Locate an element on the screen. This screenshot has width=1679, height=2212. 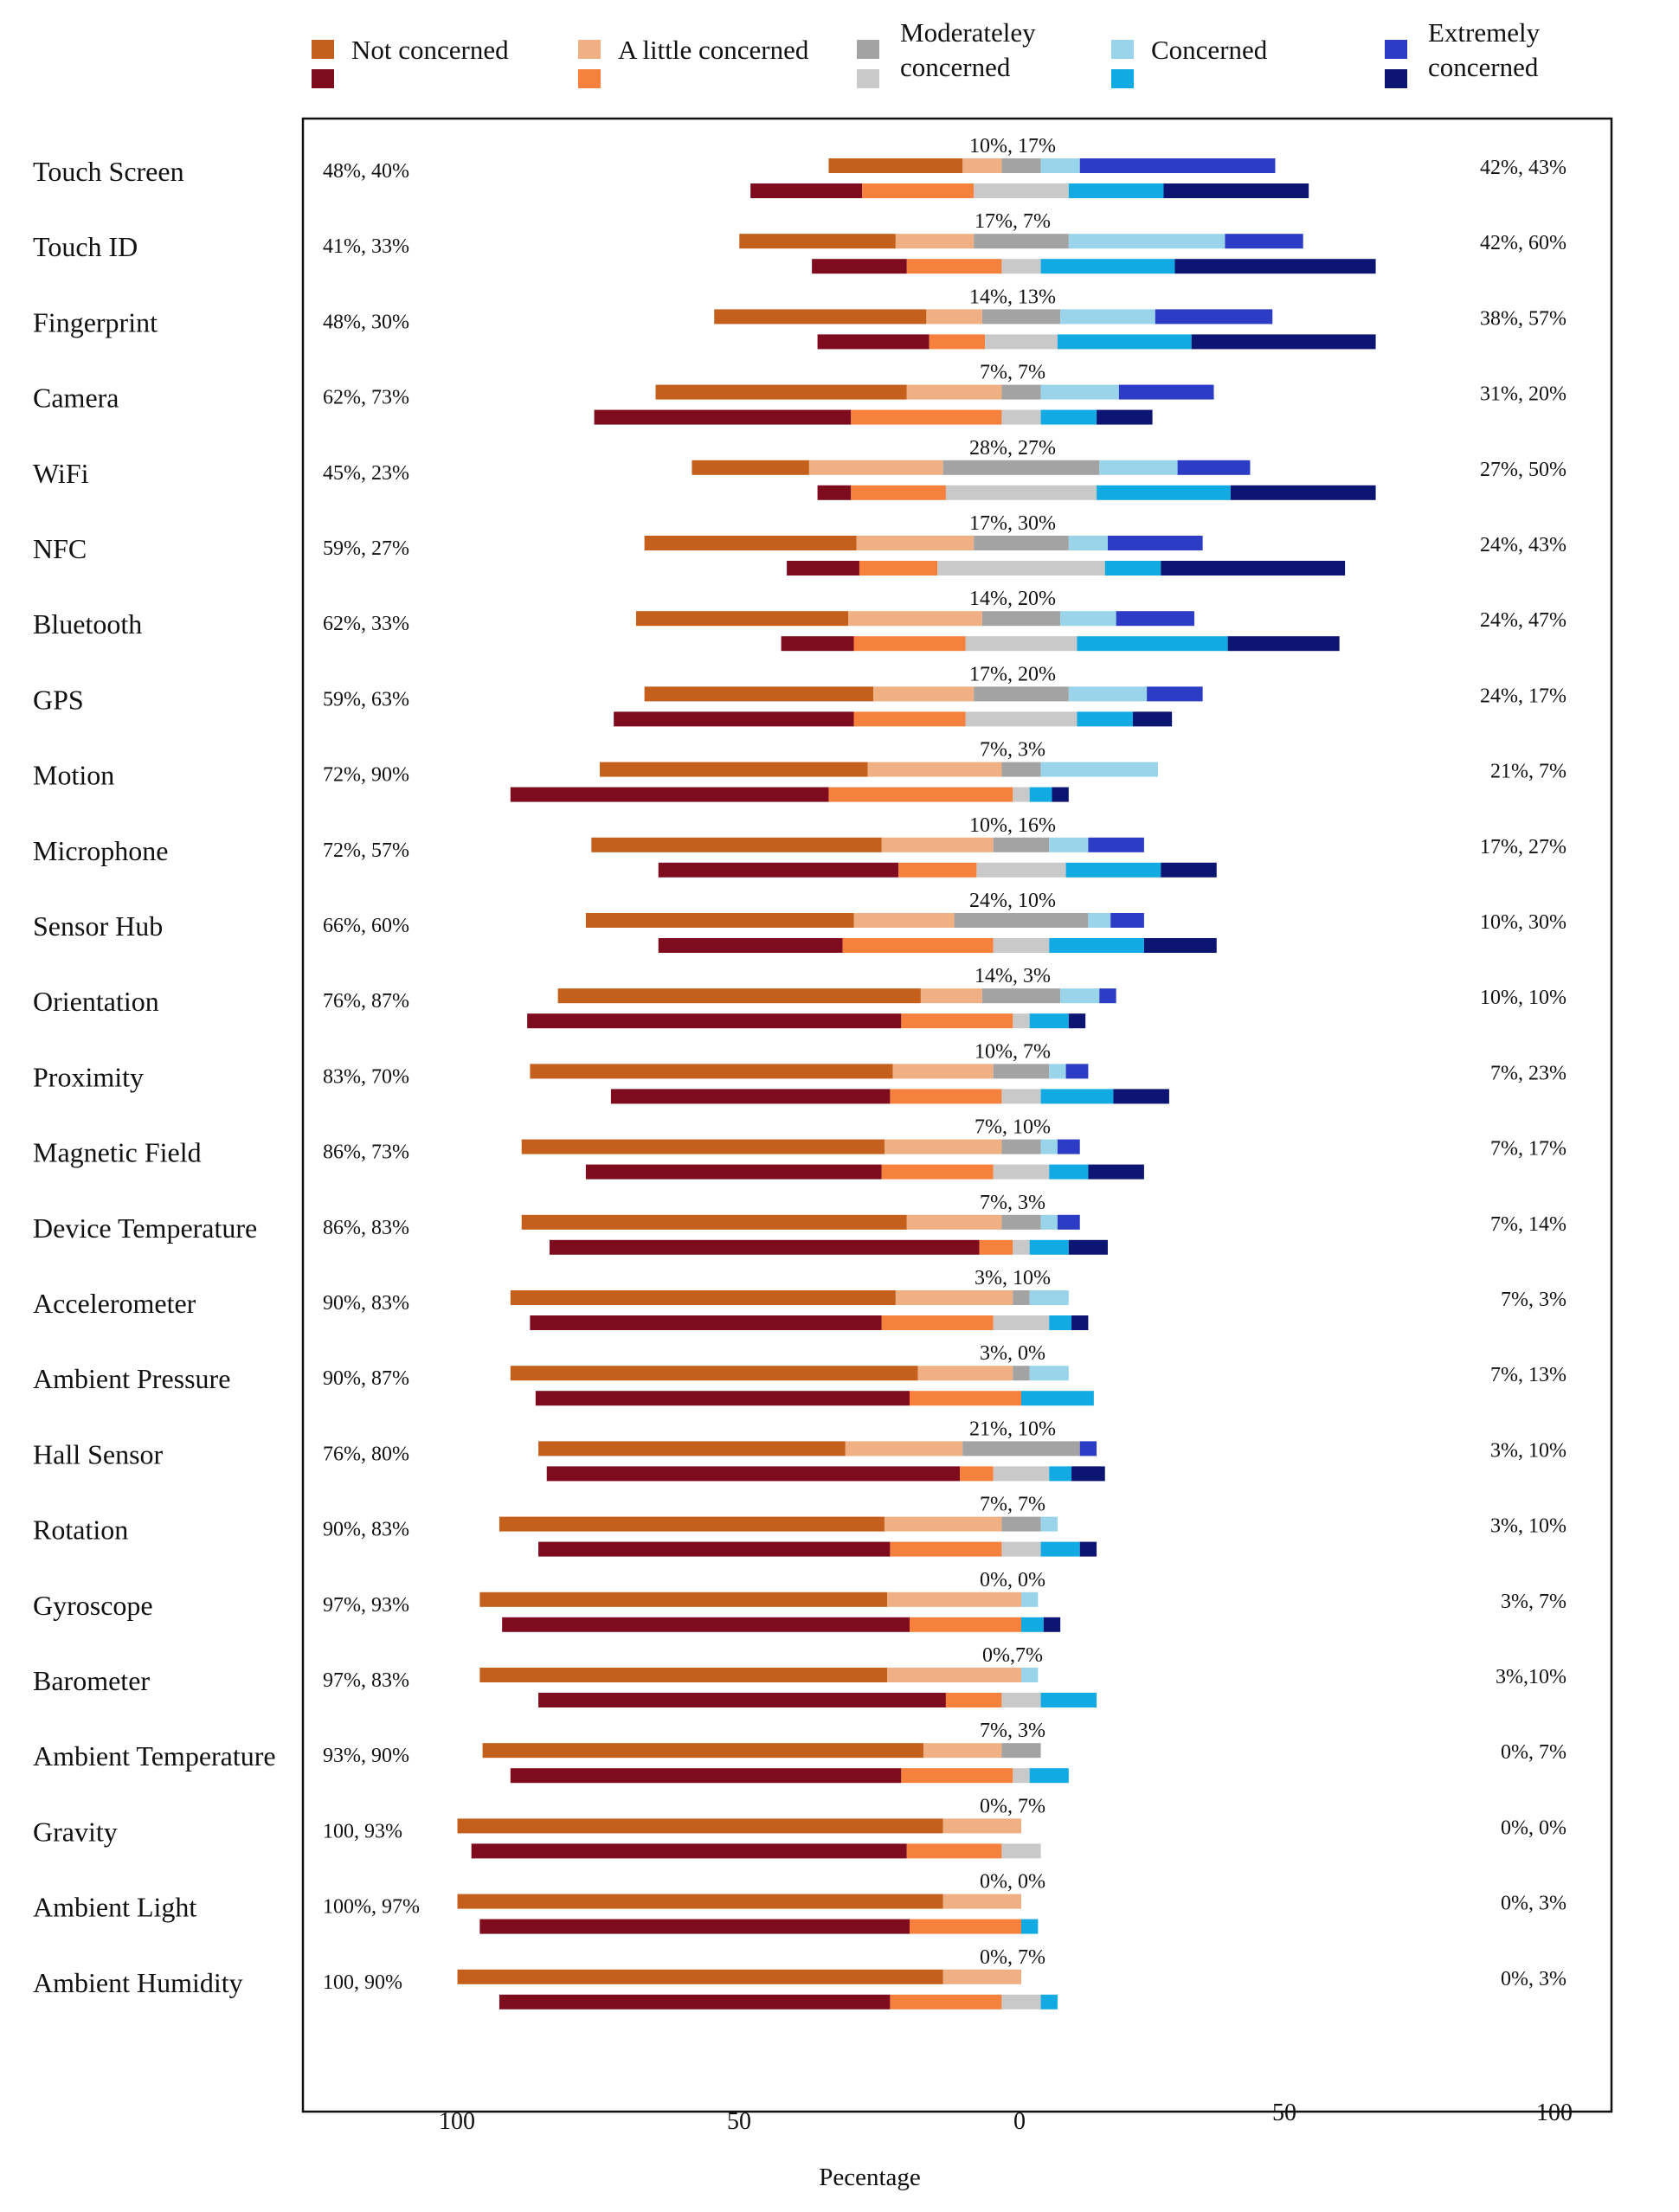
right-percent-label: 24%, 43% is located at coordinates (1523, 545).